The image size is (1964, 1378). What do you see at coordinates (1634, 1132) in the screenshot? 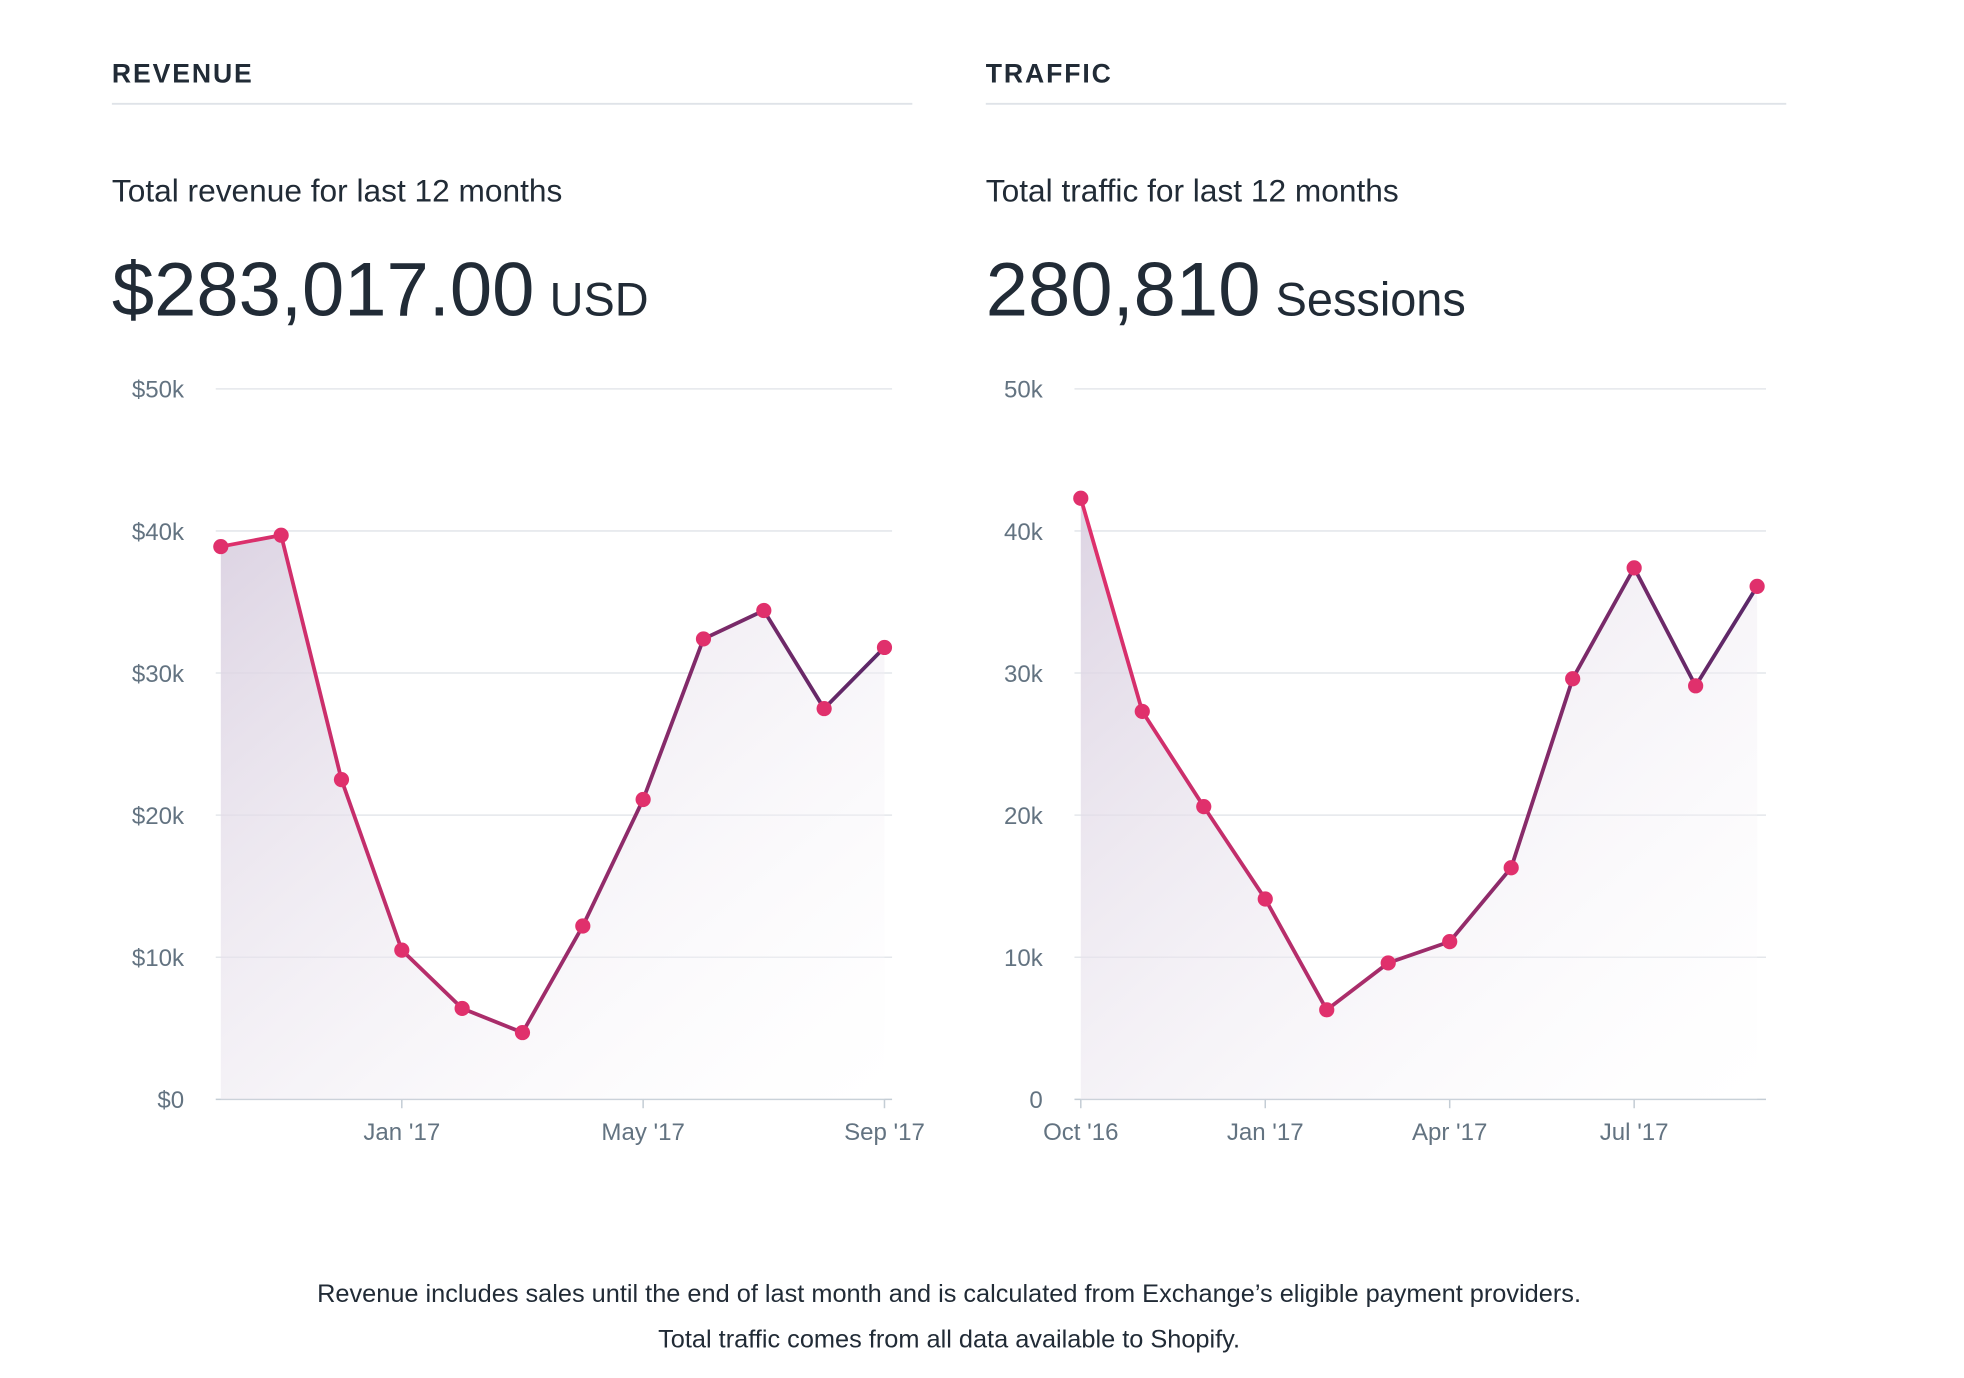
I see `x-tick-label: Jul '17` at bounding box center [1634, 1132].